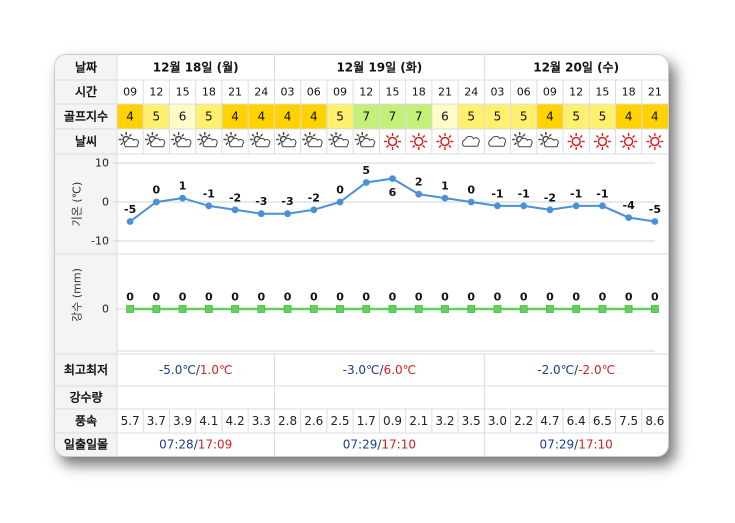  Describe the element at coordinates (156, 421) in the screenshot. I see `wind-speed-value: 3.7` at that location.